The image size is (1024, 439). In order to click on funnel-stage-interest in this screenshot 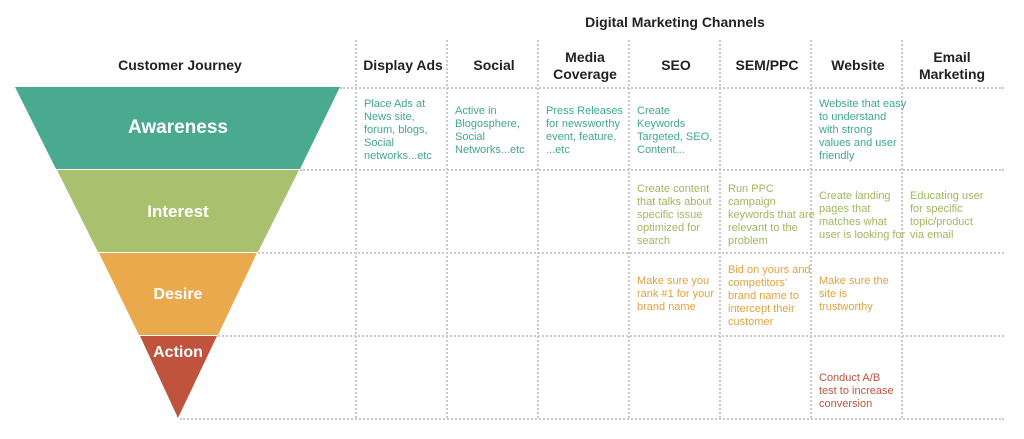, I will do `click(178, 211)`.